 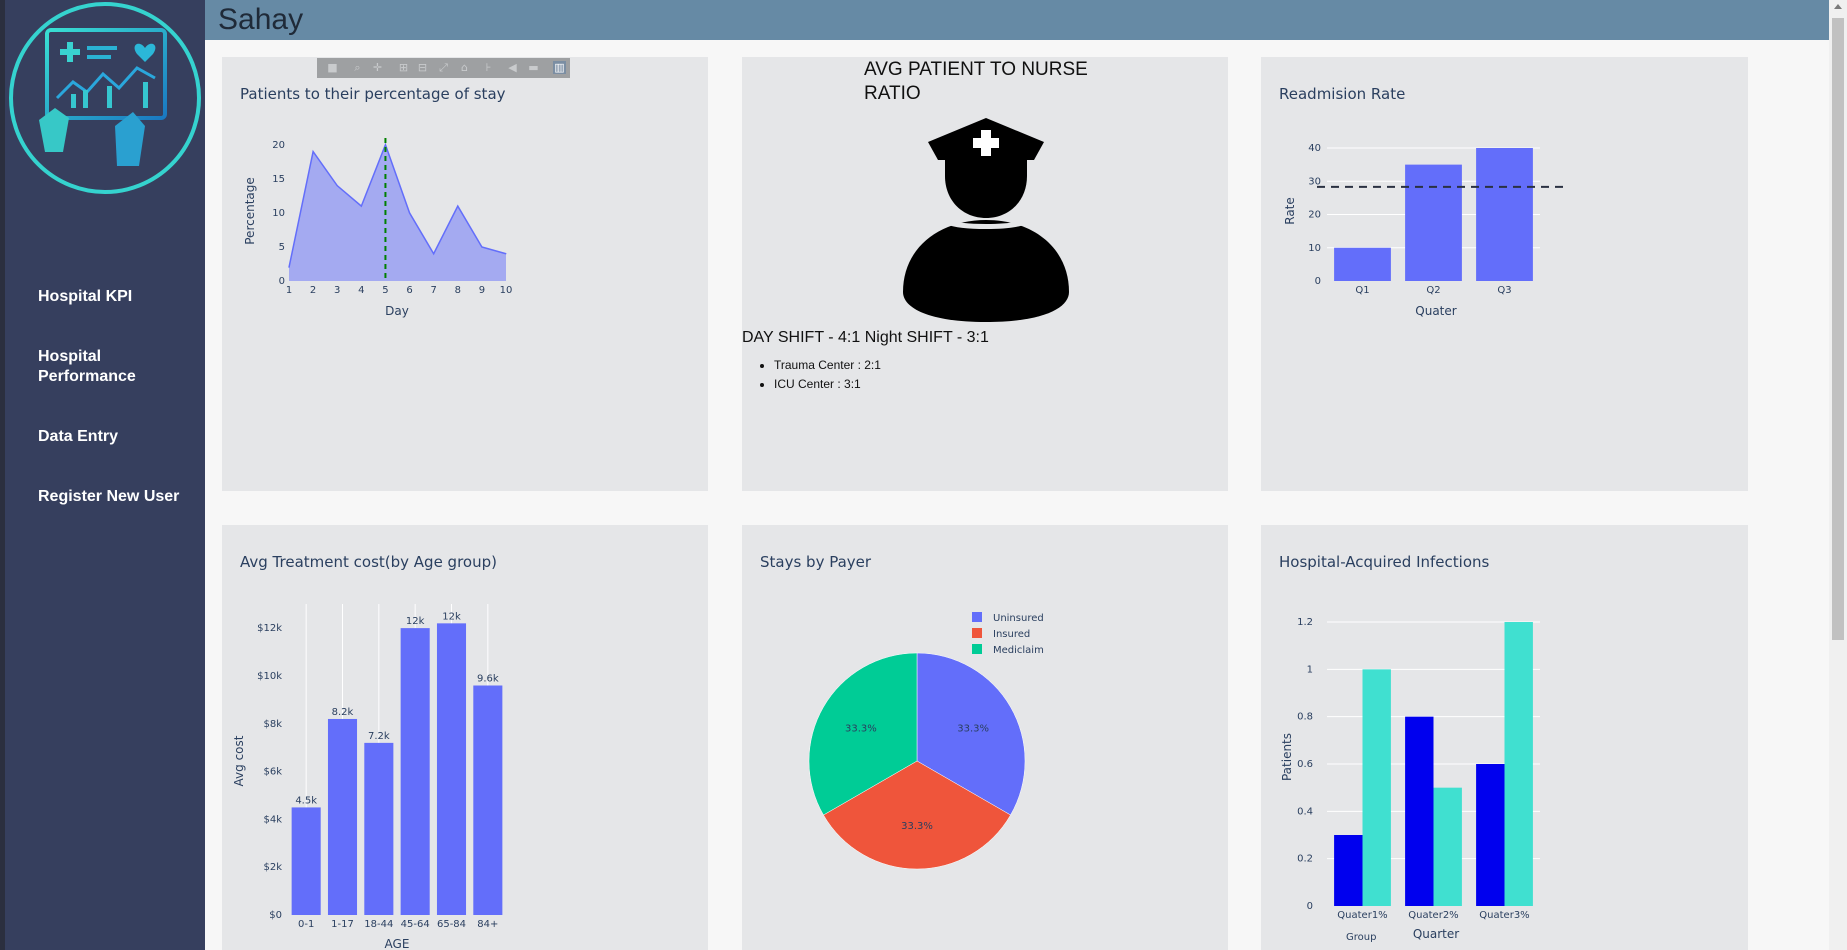 I want to click on autoscale-icon: ⤢, so click(x=443, y=67).